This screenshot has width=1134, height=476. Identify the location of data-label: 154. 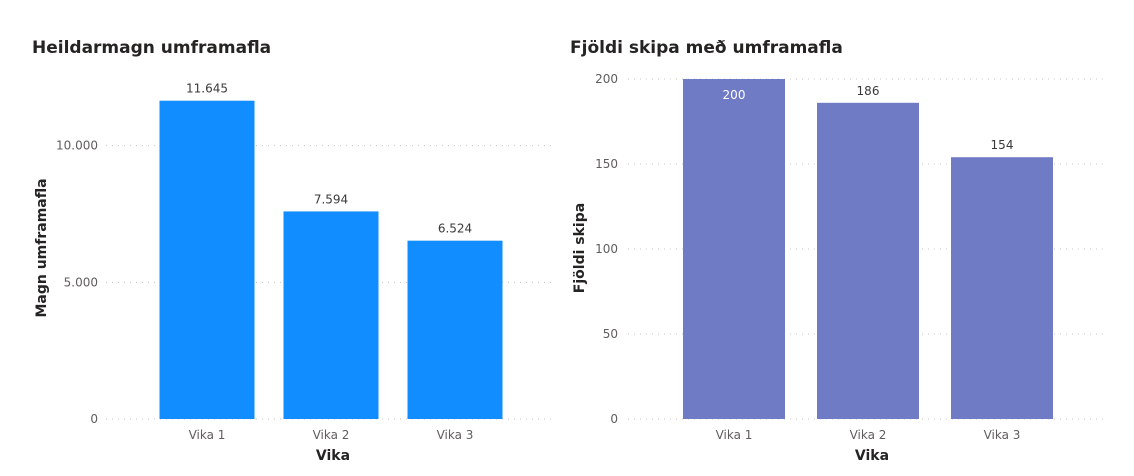
(1002, 145).